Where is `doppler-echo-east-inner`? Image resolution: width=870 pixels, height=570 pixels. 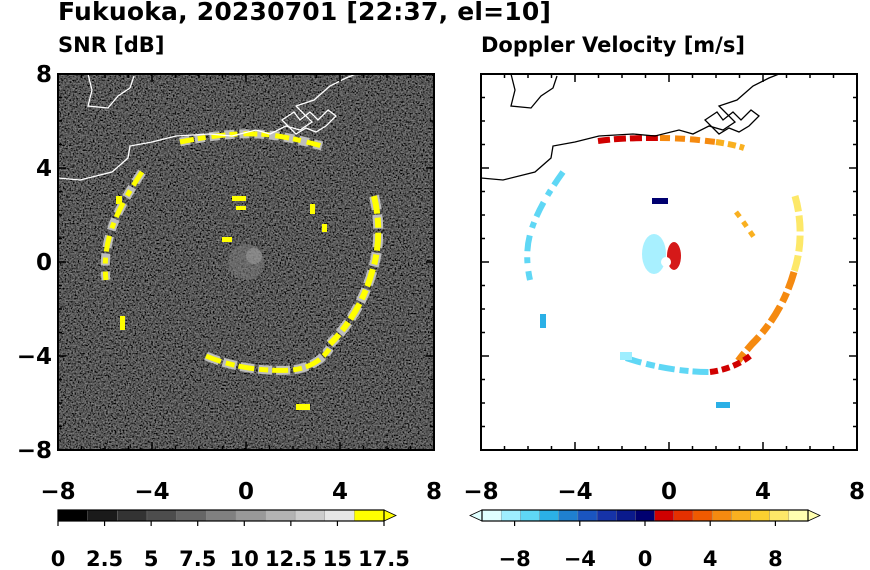 doppler-echo-east-inner is located at coordinates (746, 226).